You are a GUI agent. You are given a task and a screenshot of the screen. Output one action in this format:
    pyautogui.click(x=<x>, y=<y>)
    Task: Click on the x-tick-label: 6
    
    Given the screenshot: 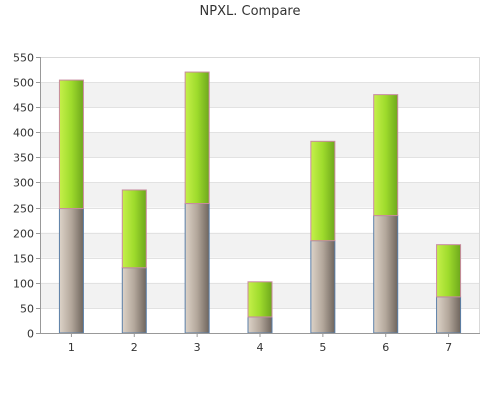 What is the action you would take?
    pyautogui.click(x=385, y=347)
    